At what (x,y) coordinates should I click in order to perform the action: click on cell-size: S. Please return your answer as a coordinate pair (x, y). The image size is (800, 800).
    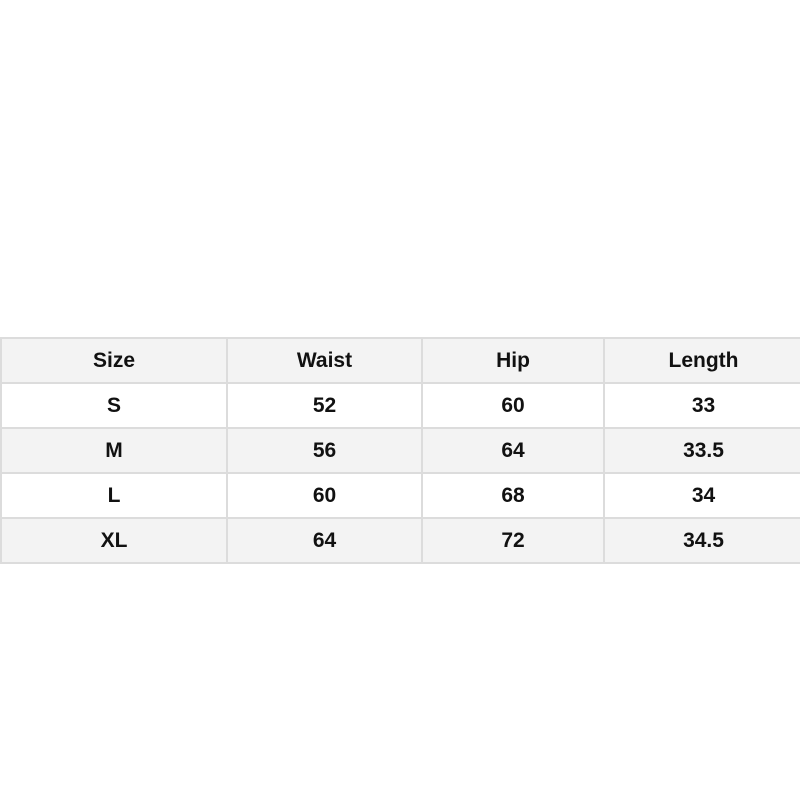
    Looking at the image, I should click on (114, 405).